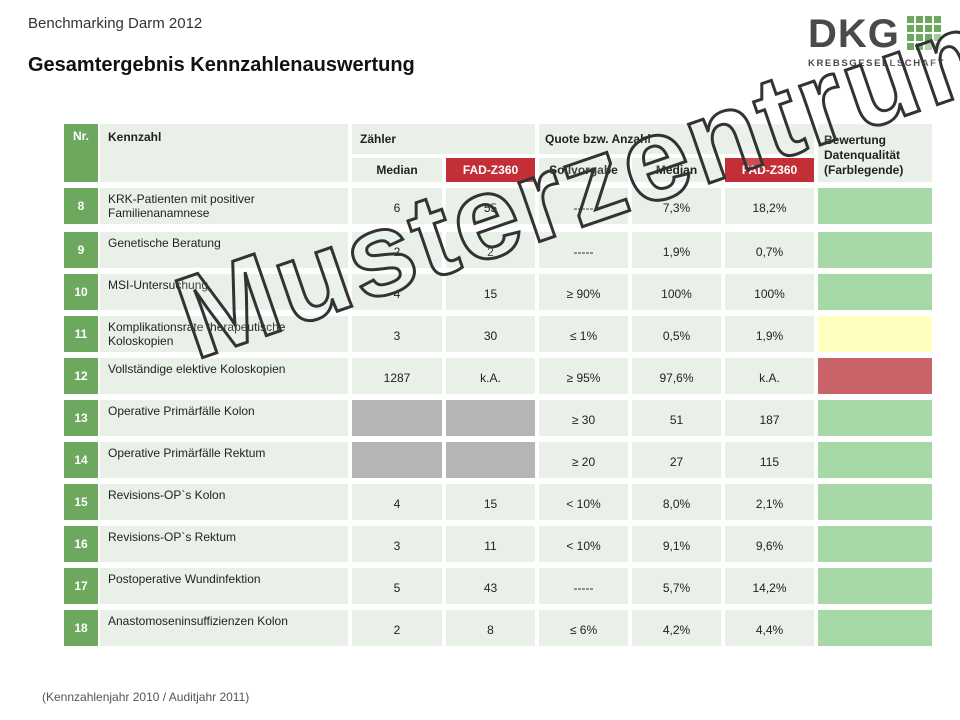 The width and height of the screenshot is (960, 720). What do you see at coordinates (490, 250) in the screenshot?
I see `zaehler-fad-cell: 2` at bounding box center [490, 250].